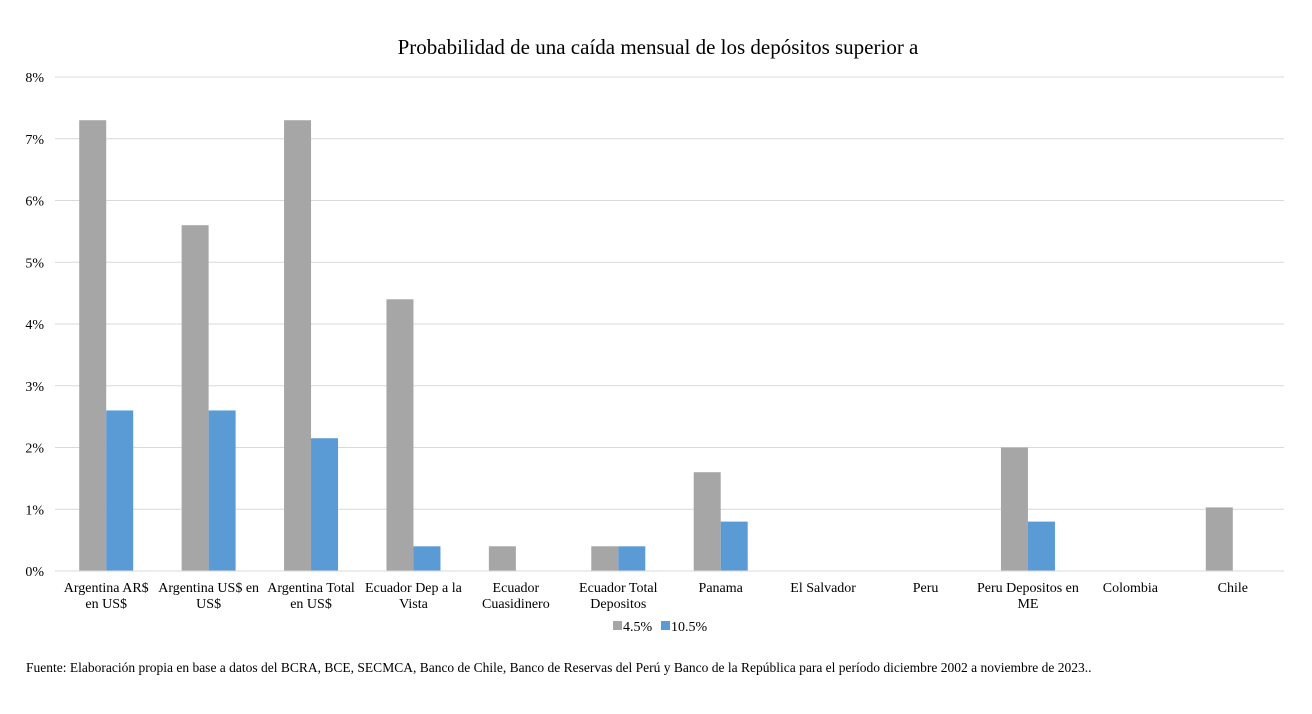 This screenshot has height=714, width=1312. I want to click on y-tick-label: 4%, so click(34, 325).